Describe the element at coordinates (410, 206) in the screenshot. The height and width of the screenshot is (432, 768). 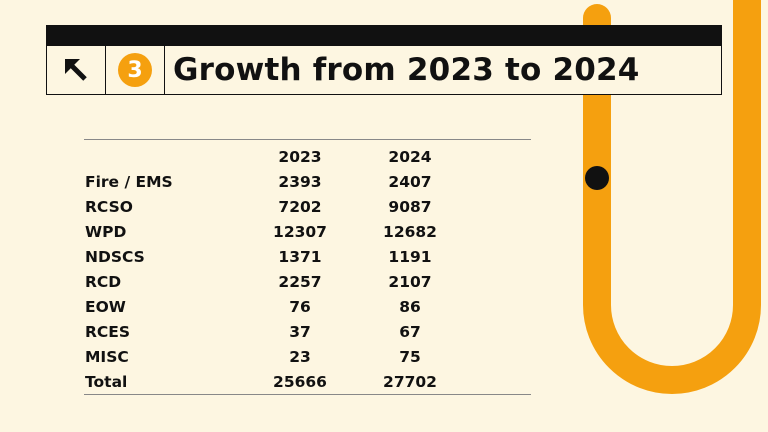
I see `value-2024: 9087` at that location.